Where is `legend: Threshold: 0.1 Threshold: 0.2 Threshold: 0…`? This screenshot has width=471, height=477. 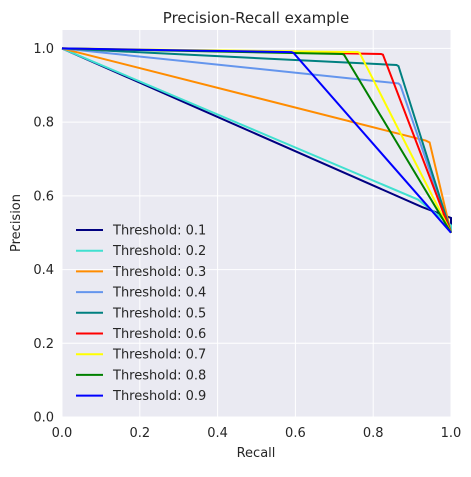
legend: Threshold: 0.1 Threshold: 0.2 Threshold: 0… is located at coordinates (141, 314).